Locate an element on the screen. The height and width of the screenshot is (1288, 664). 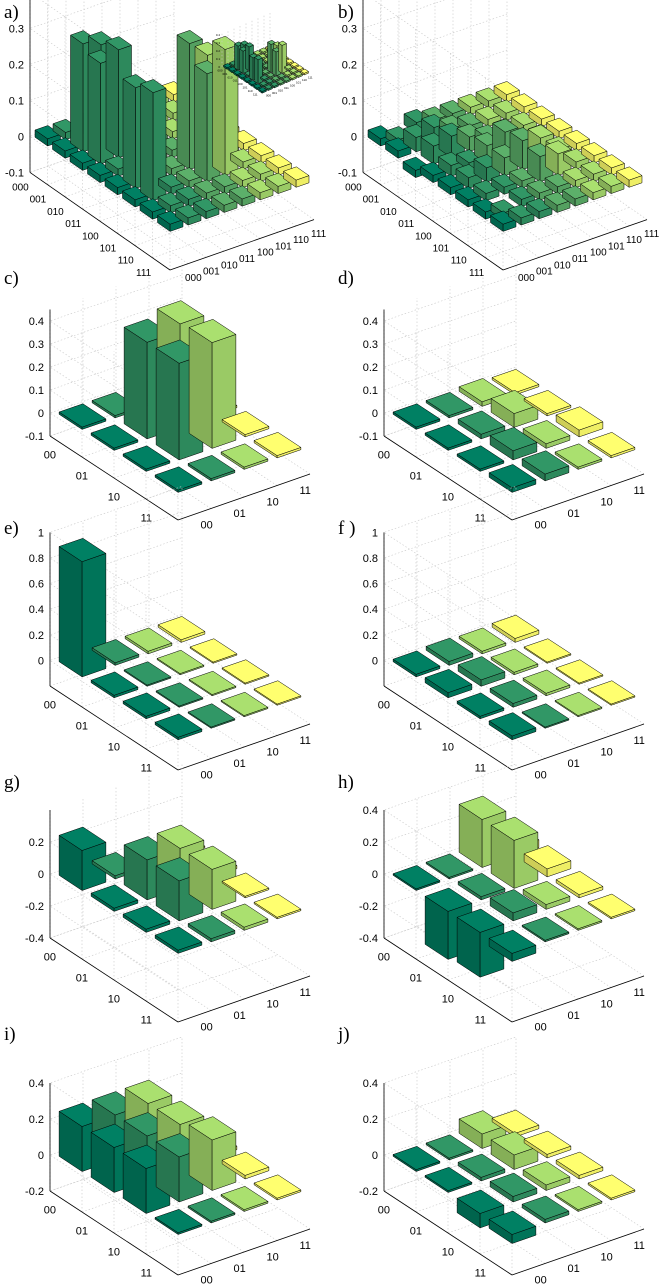
inset-col-tick-label: 000 is located at coordinates (268, 96).